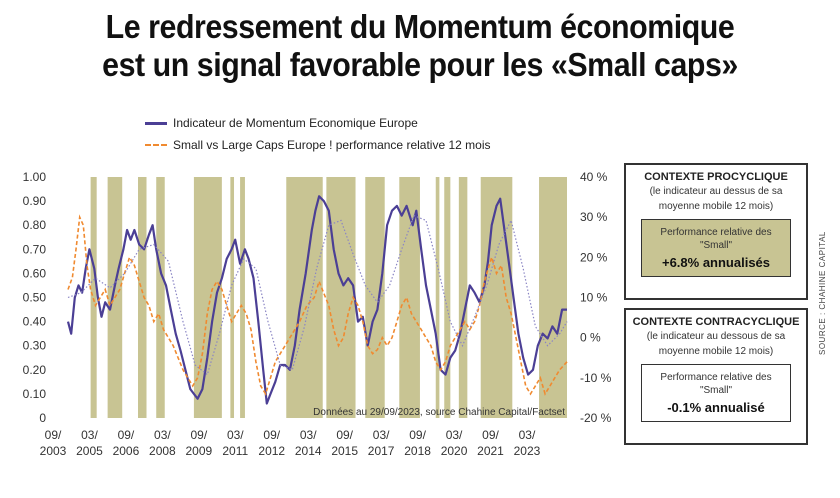  I want to click on box-pro-subtitle-2: moyenne mobile 12 mois), so click(716, 206).